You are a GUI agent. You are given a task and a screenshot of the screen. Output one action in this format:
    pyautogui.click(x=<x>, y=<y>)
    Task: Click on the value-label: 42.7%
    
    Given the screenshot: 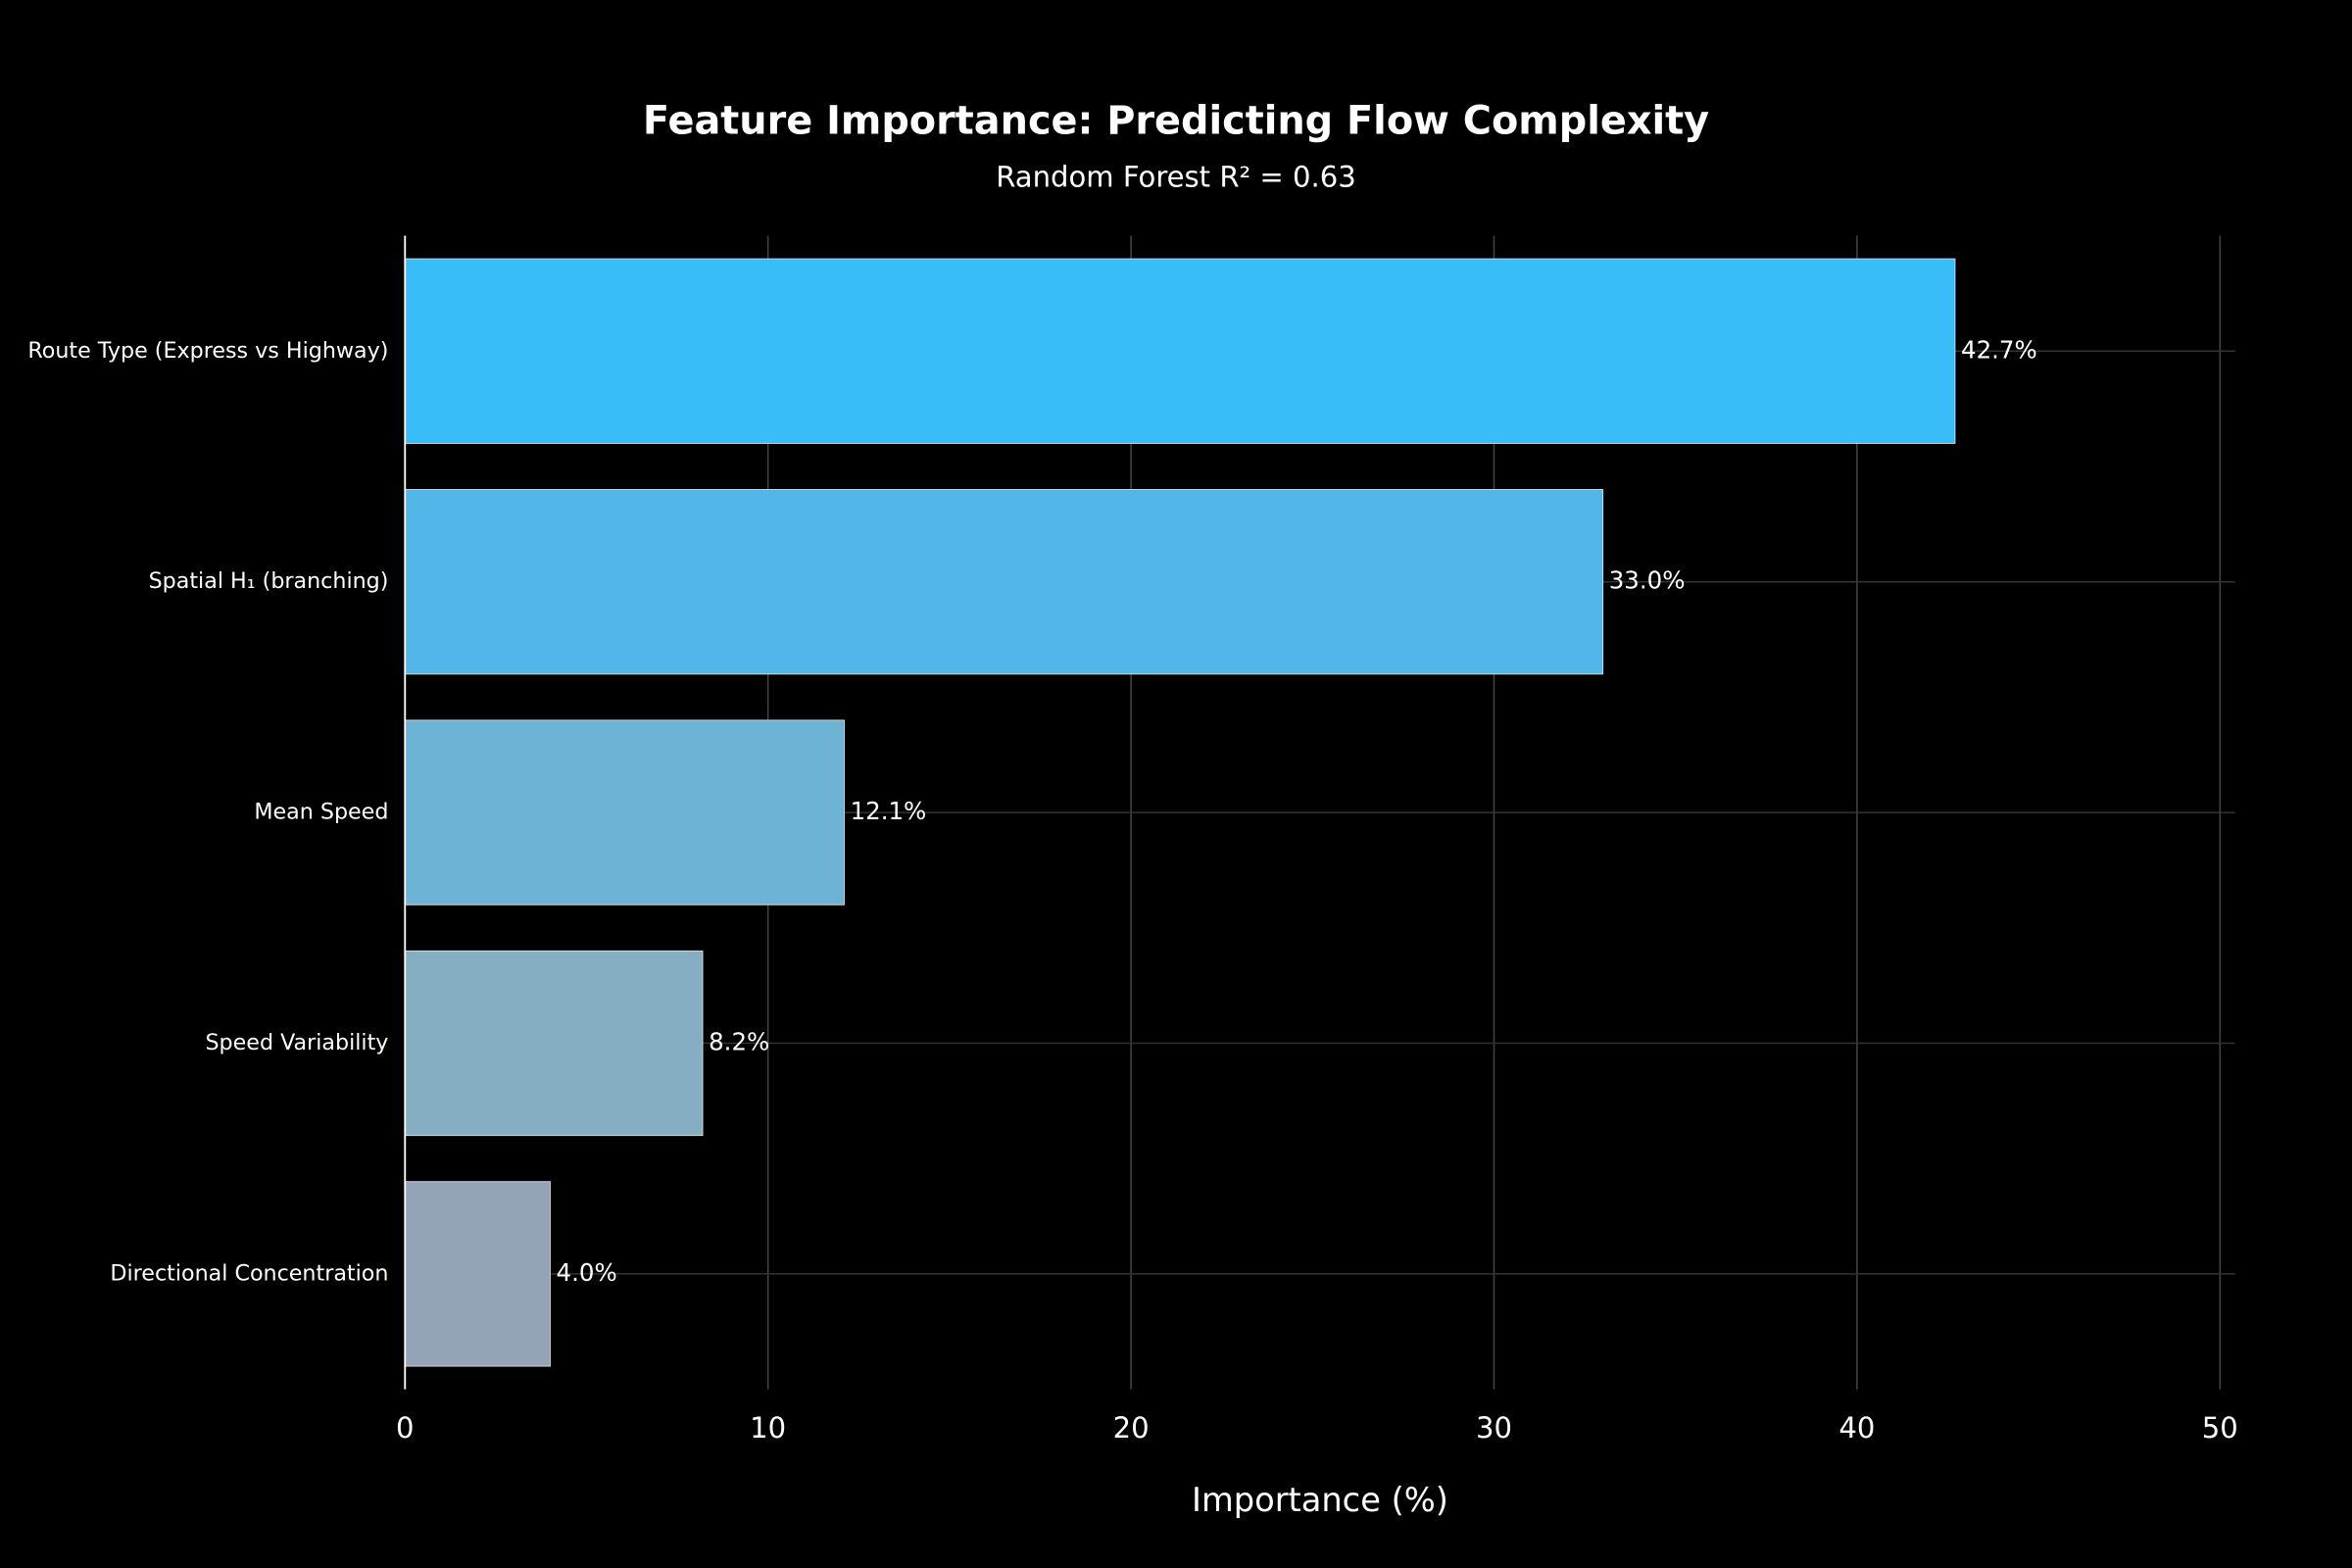 What is the action you would take?
    pyautogui.click(x=1999, y=349)
    